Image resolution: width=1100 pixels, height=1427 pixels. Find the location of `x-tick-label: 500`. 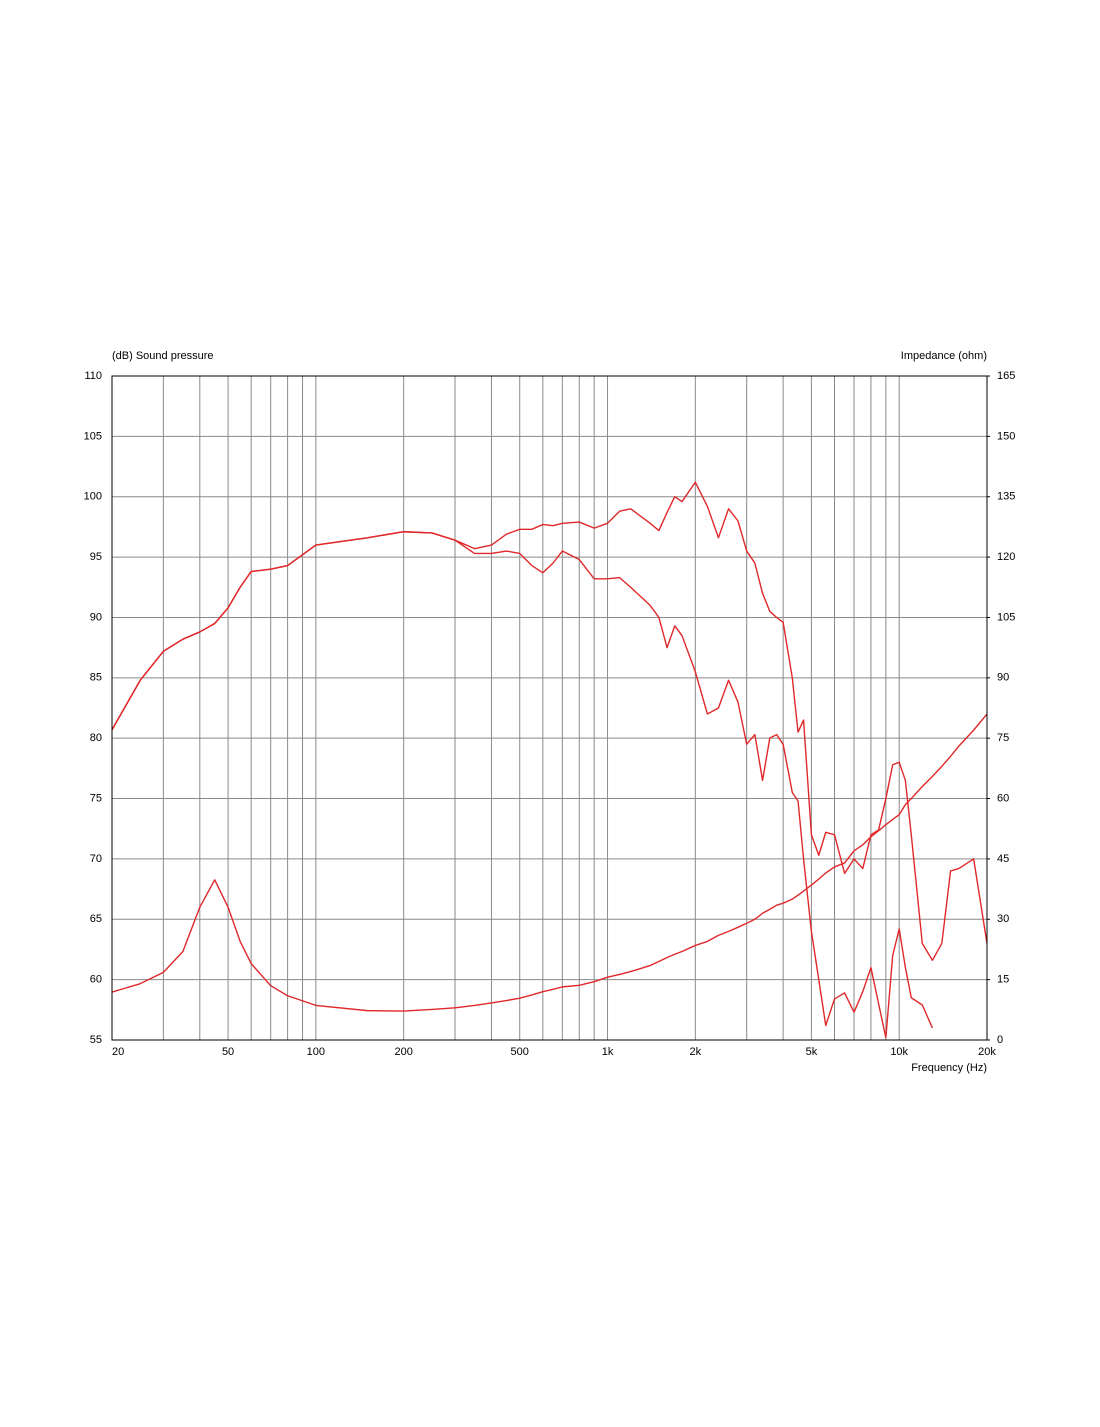

x-tick-label: 500 is located at coordinates (520, 1052).